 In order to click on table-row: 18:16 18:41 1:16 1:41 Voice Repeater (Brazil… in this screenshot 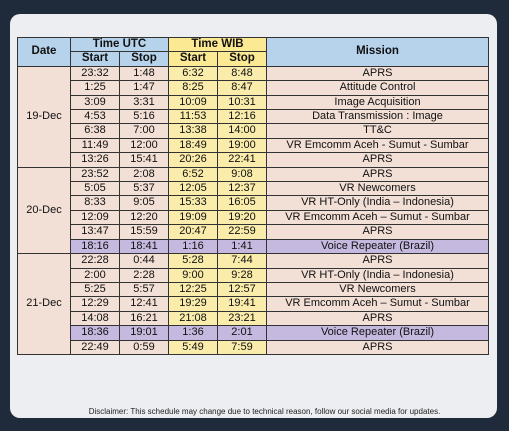, I will do `click(253, 246)`.